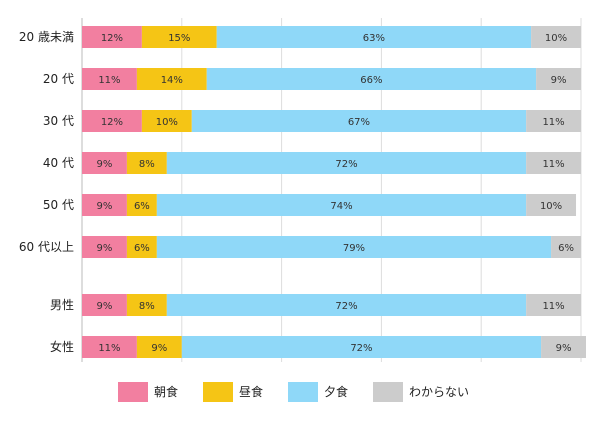 This screenshot has width=600, height=430. I want to click on category-label: 40 代, so click(58, 163).